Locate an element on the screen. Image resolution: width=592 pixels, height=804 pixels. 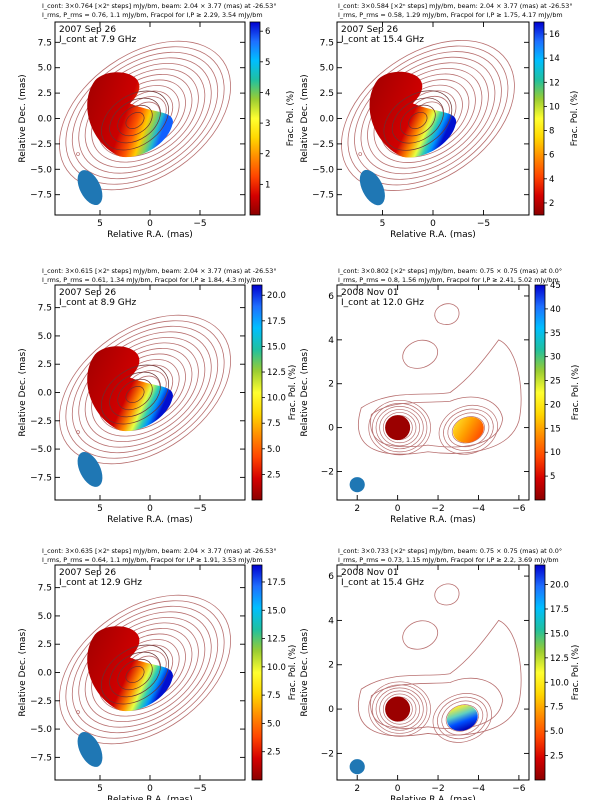
colorbar-tick-label: 14 is located at coordinates (554, 59).